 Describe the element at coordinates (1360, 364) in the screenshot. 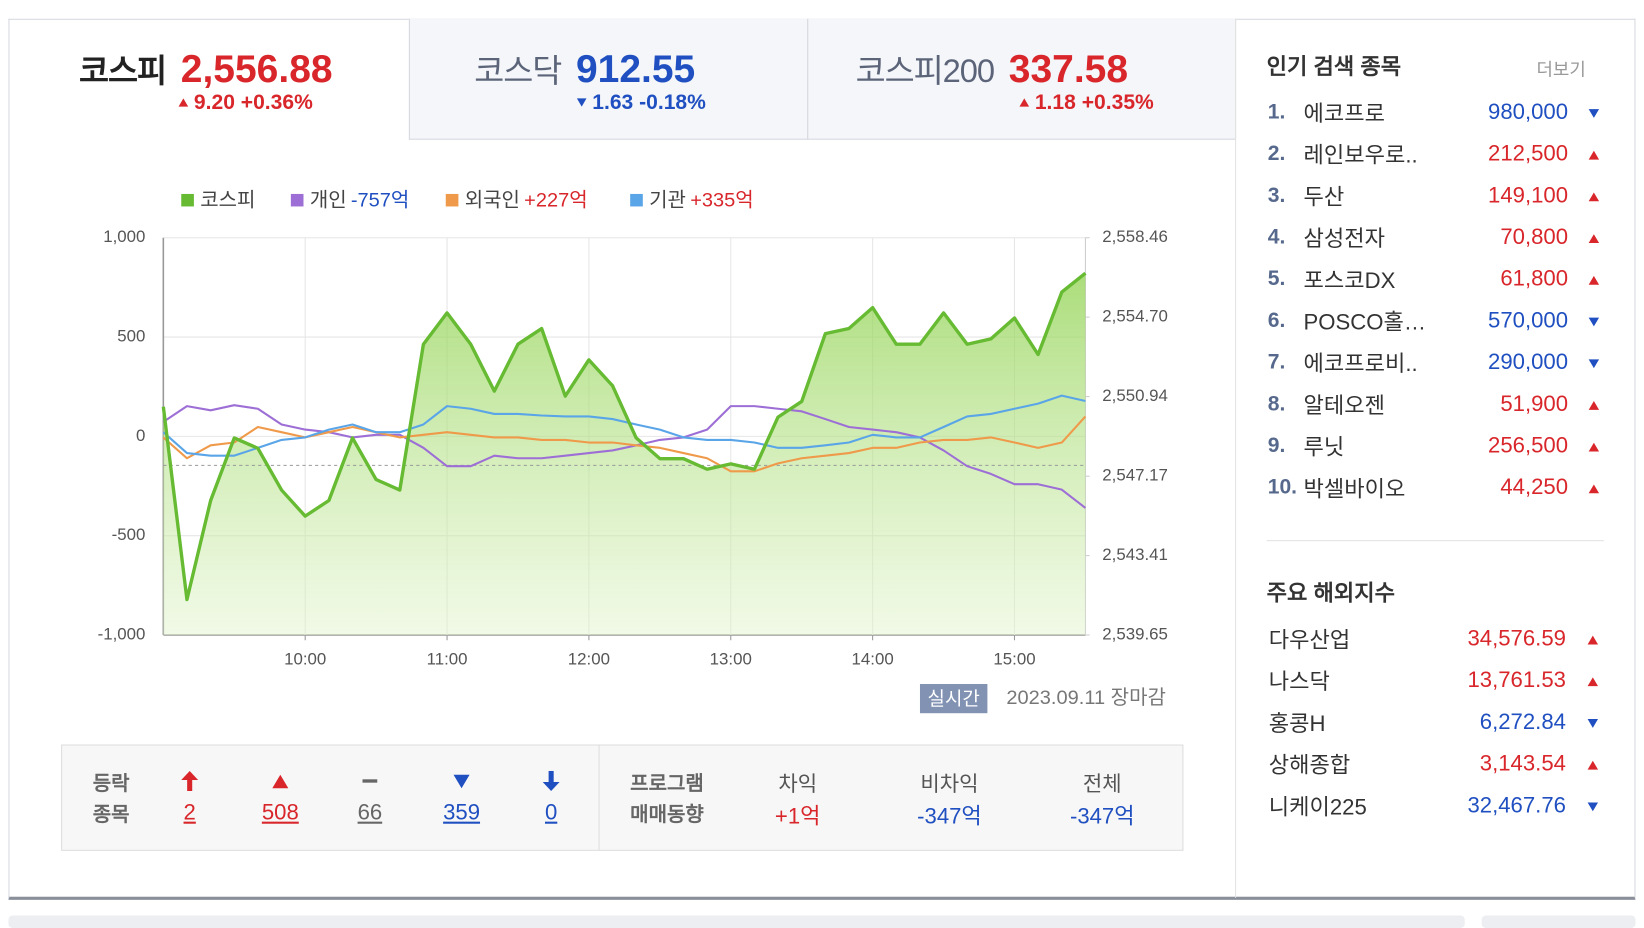

I see `stock-name: 에코프로비..` at that location.